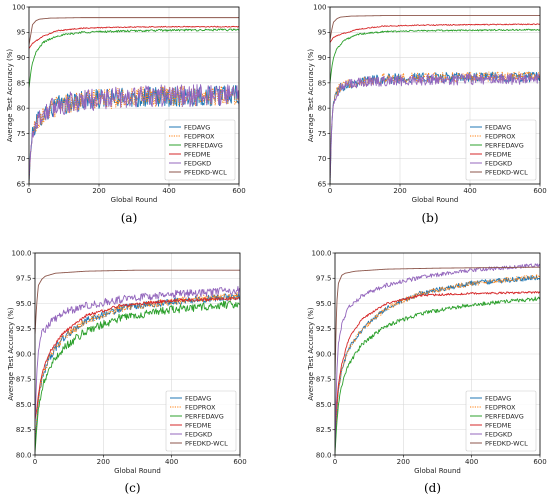 The image size is (550, 504). I want to click on grid-lines, so click(435, 95).